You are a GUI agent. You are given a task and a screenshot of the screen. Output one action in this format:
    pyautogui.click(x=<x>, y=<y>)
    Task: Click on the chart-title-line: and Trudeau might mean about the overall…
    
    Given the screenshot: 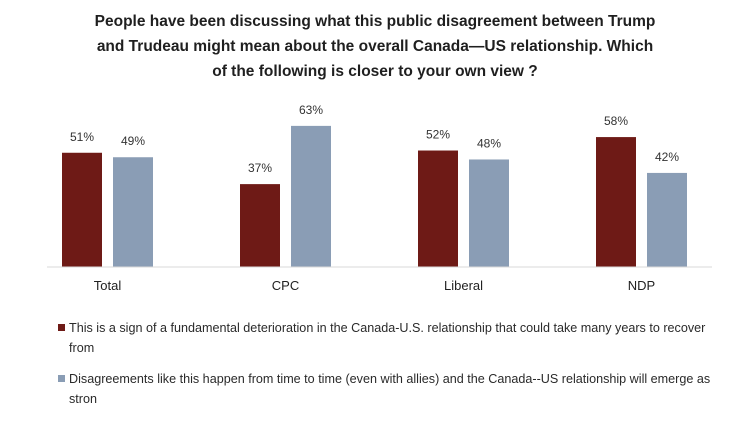 What is the action you would take?
    pyautogui.click(x=375, y=46)
    